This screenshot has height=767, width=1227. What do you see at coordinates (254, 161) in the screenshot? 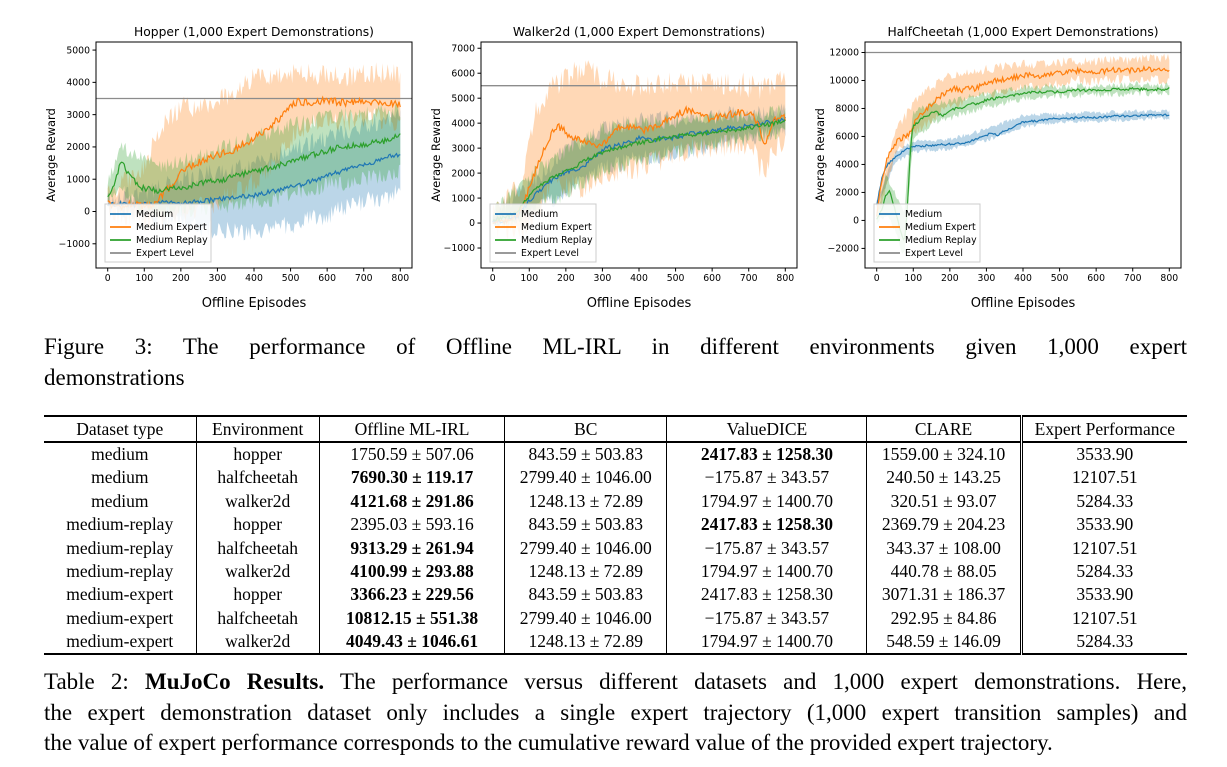
I see `band-medium-replay` at bounding box center [254, 161].